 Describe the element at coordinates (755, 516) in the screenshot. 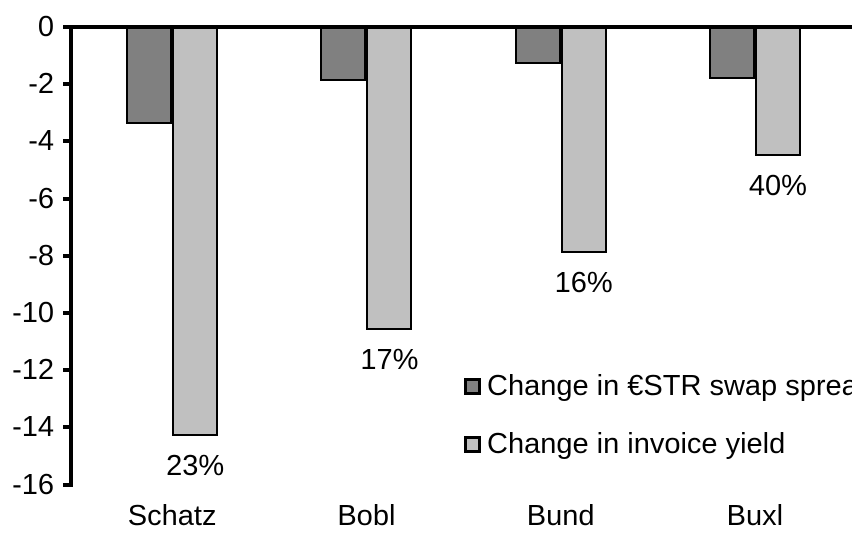

I see `x-axis-category-label: Buxl` at that location.